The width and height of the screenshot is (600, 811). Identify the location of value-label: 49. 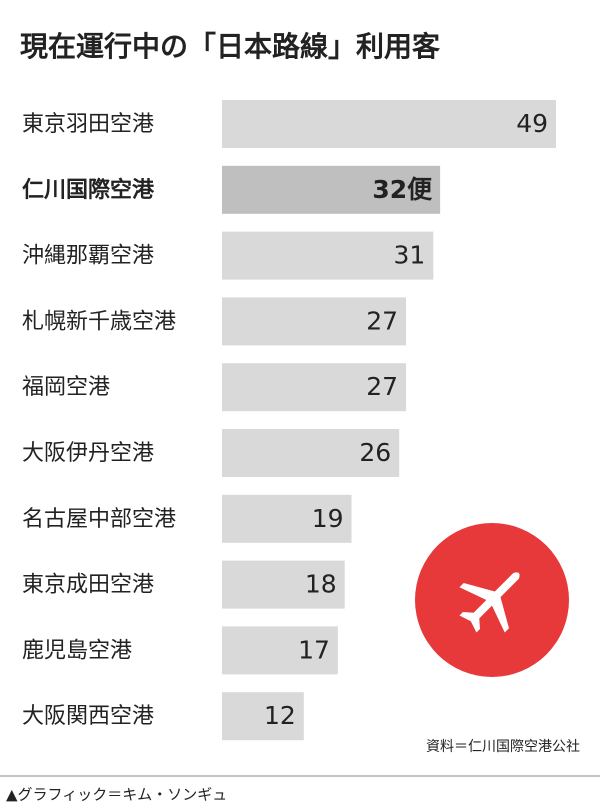
(532, 123).